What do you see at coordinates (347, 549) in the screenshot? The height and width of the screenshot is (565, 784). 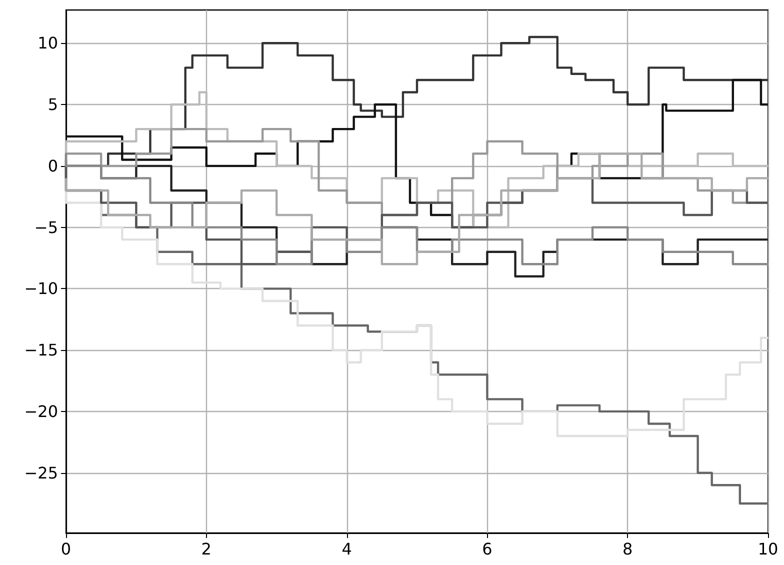 I see `x-tick-label: 4` at bounding box center [347, 549].